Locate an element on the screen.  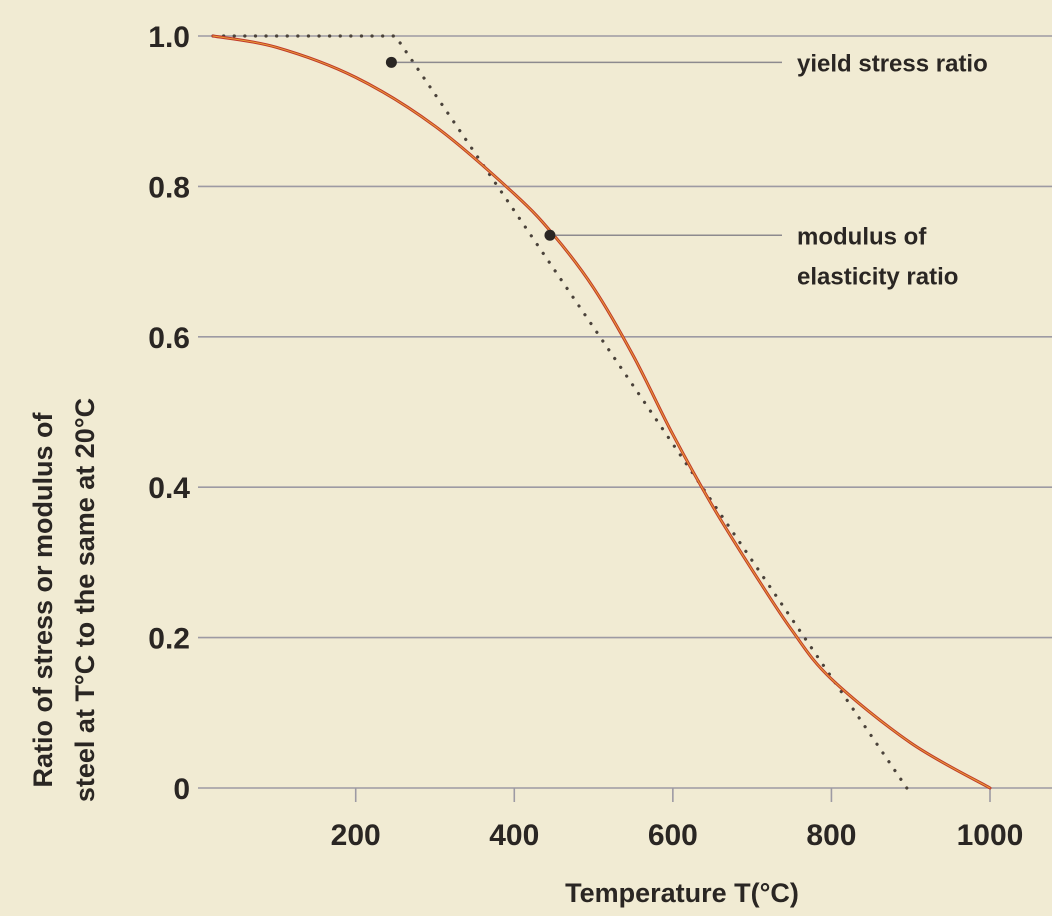
x-axis-title: Temperature T(°C) is located at coordinates (682, 893).